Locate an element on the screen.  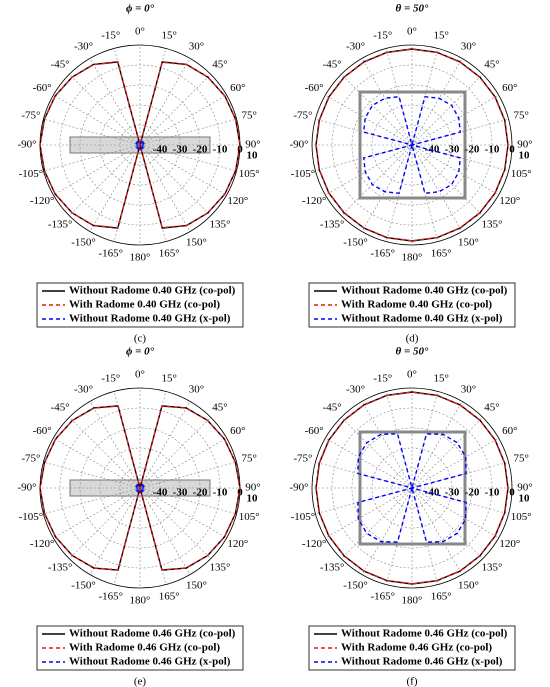
legend-label: Without Radome 0.46 GHz (x-pol) is located at coordinates (150, 662).